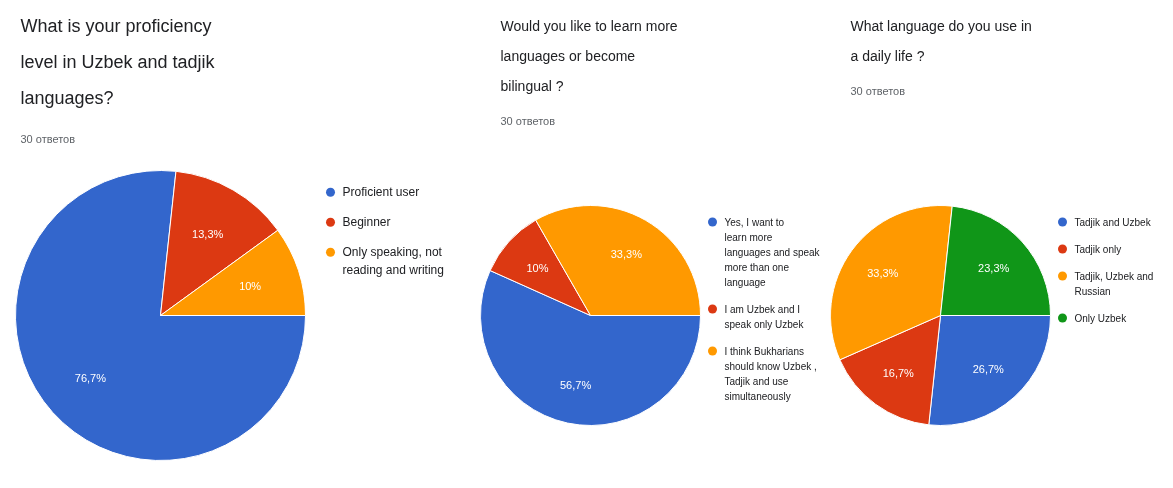 Image resolution: width=1173 pixels, height=488 pixels. What do you see at coordinates (770, 373) in the screenshot?
I see `legend-label: I think Bukharians should know Uzbek , Tadjik and use simultaneously` at bounding box center [770, 373].